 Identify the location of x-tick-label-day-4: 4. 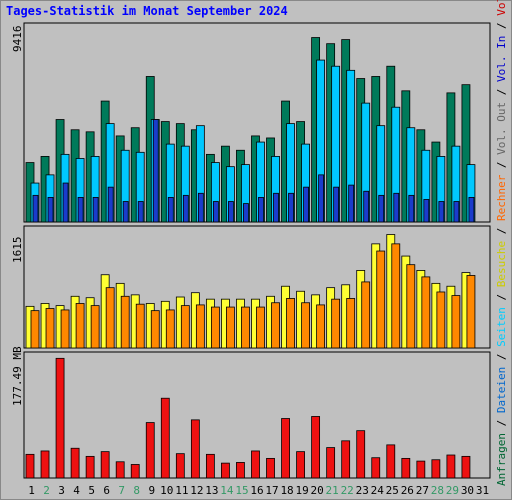
(76, 490).